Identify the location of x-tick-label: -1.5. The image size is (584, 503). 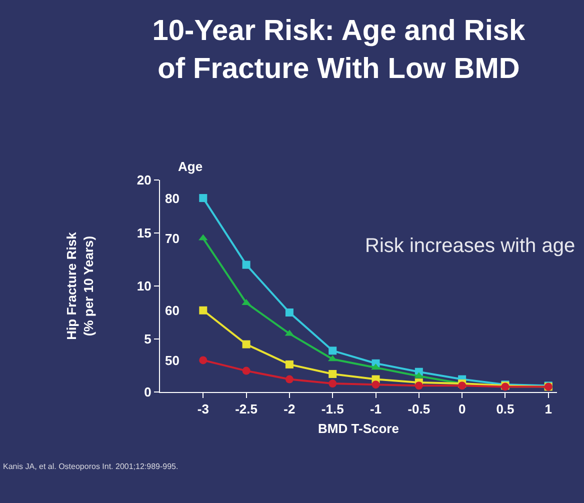
(332, 409).